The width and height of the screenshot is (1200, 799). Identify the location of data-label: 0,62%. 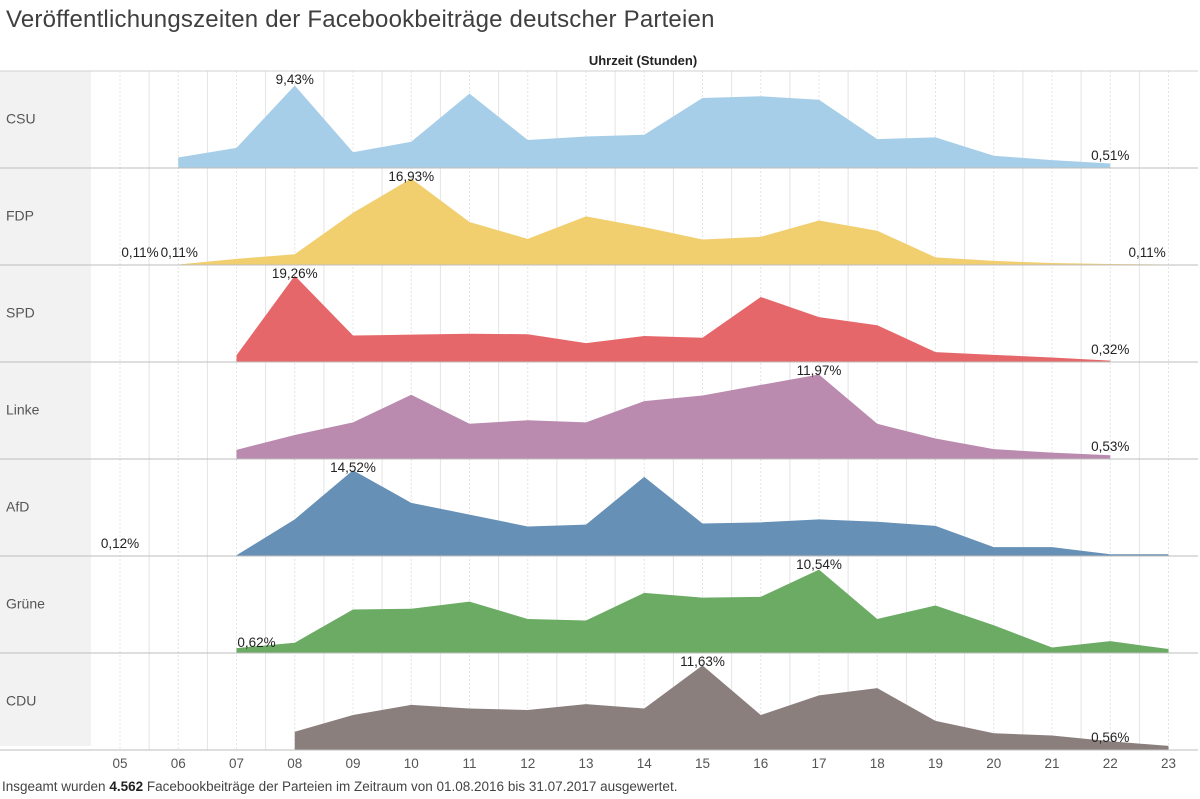
(256, 642).